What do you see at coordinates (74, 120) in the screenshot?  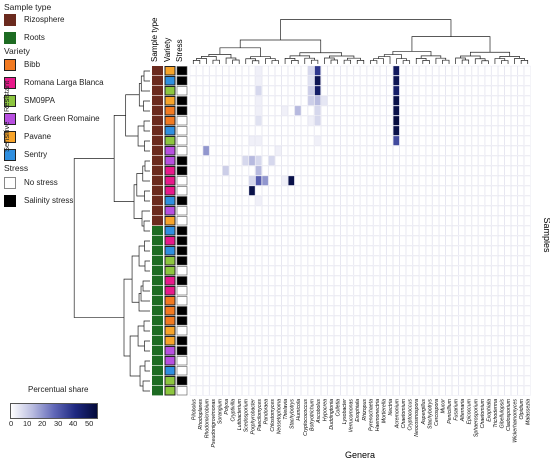 I see `legend-item-variety-3: Dark Green Romaine` at bounding box center [74, 120].